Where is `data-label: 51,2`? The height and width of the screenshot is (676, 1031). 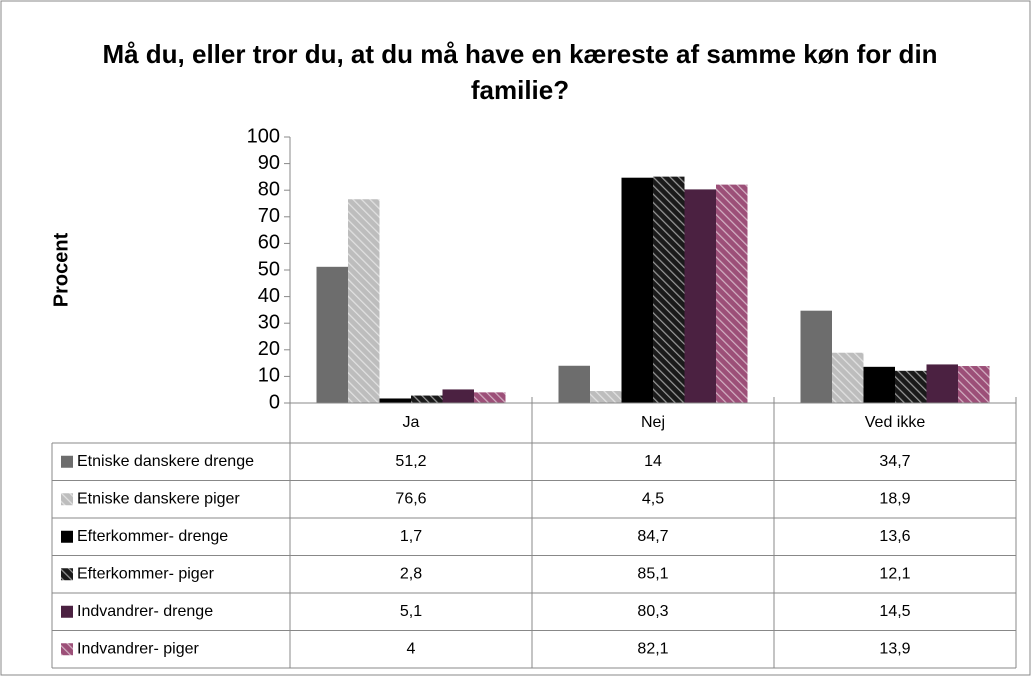
data-label: 51,2 is located at coordinates (410, 461).